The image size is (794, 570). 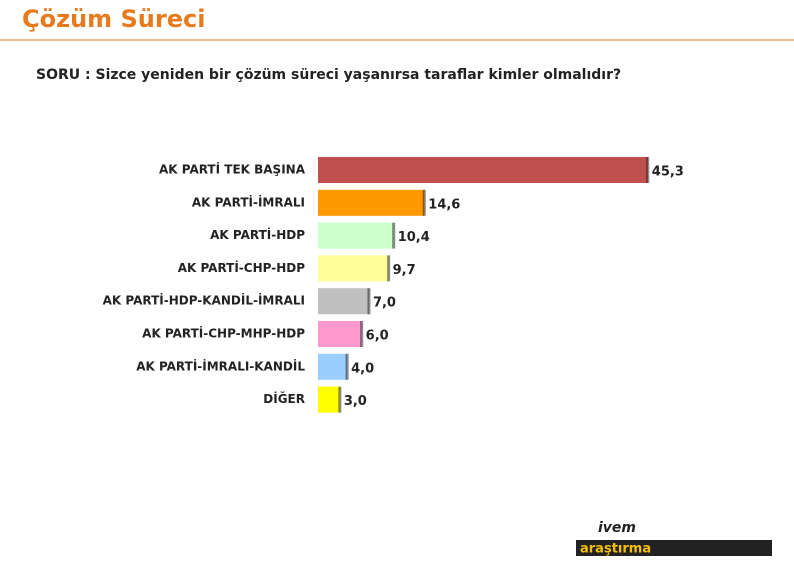 I want to click on logo-band, so click(x=674, y=548).